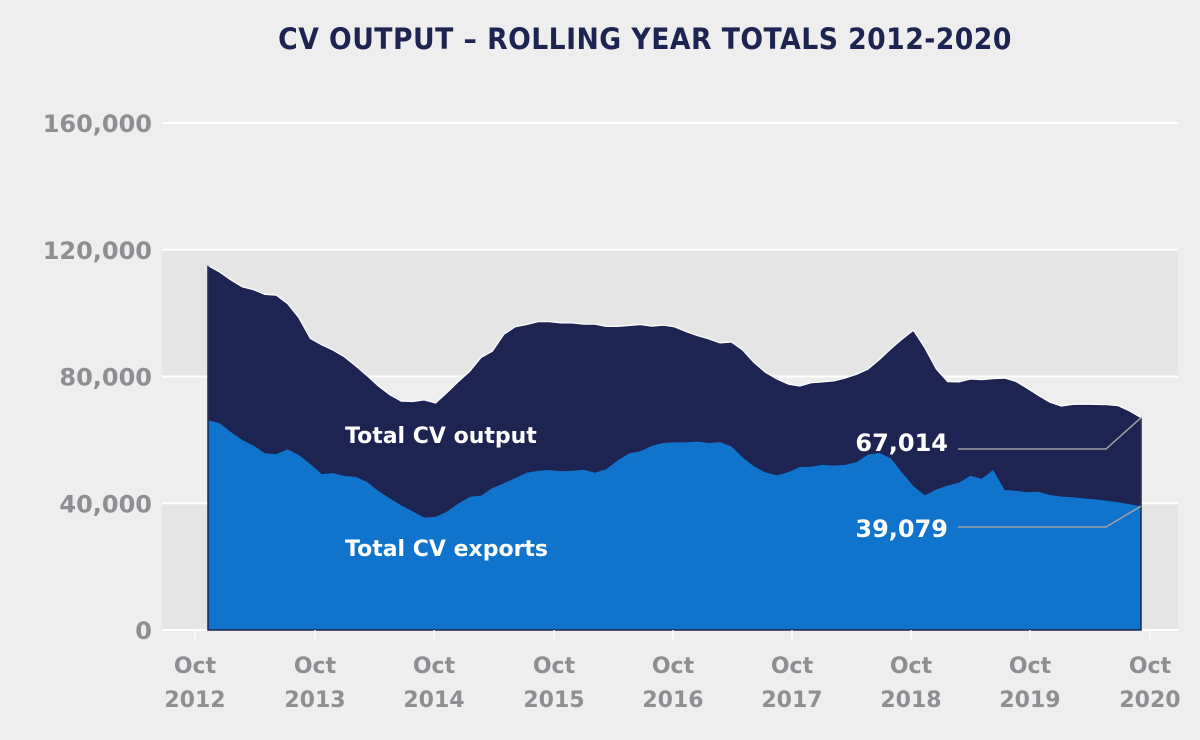 The image size is (1200, 740). Describe the element at coordinates (910, 700) in the screenshot. I see `x-tick-label-year: 2018` at that location.